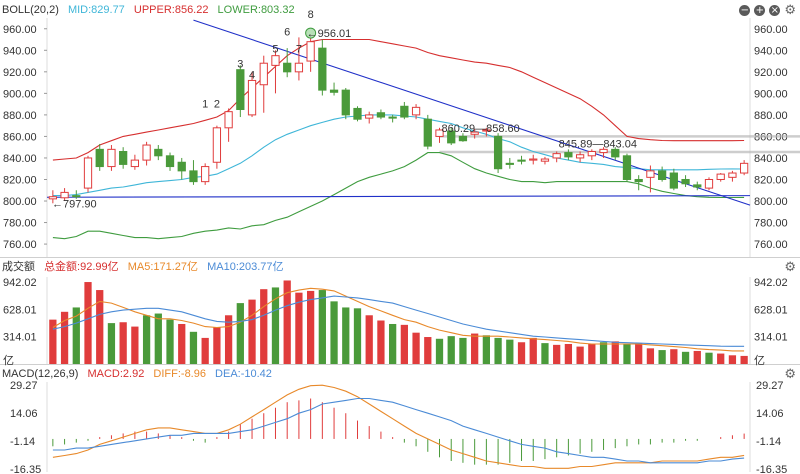 This screenshot has width=800, height=474. Describe the element at coordinates (771, 202) in the screenshot. I see `price-tick-label-right: 800.00` at that location.